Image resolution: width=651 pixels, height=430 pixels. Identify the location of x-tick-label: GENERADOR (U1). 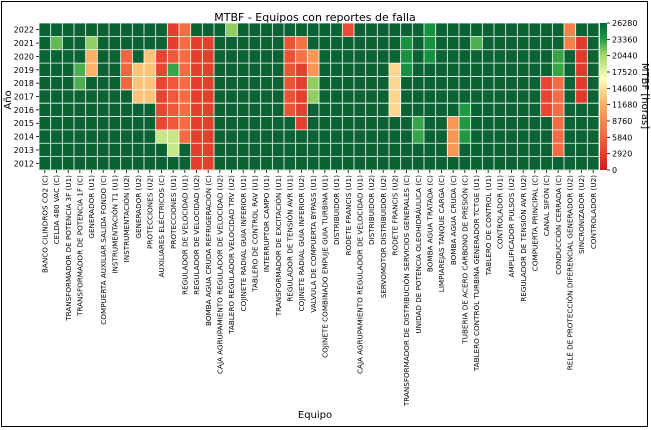
(91, 207).